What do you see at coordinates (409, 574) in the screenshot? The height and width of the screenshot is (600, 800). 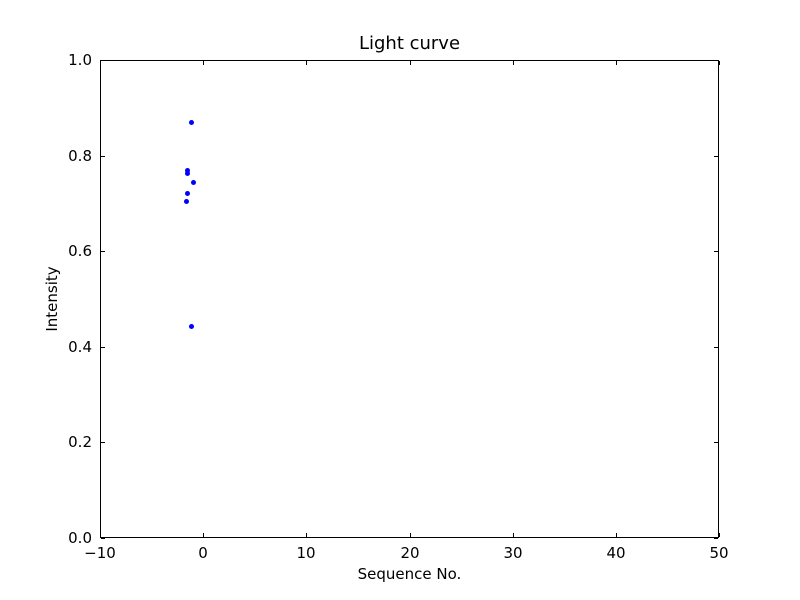 I see `x-axis-label: Sequence No.` at bounding box center [409, 574].